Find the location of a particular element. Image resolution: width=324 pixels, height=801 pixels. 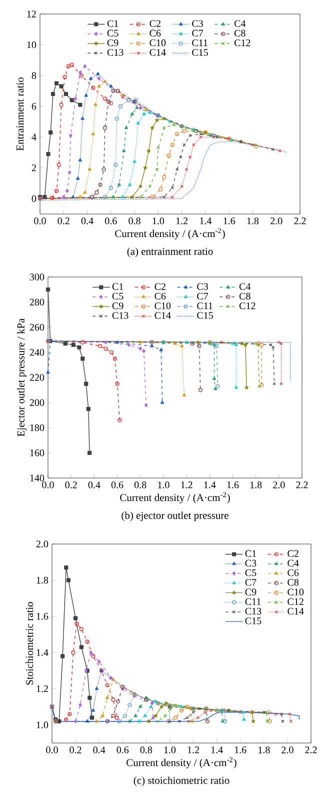

y-tick-label: 6 is located at coordinates (34, 106).